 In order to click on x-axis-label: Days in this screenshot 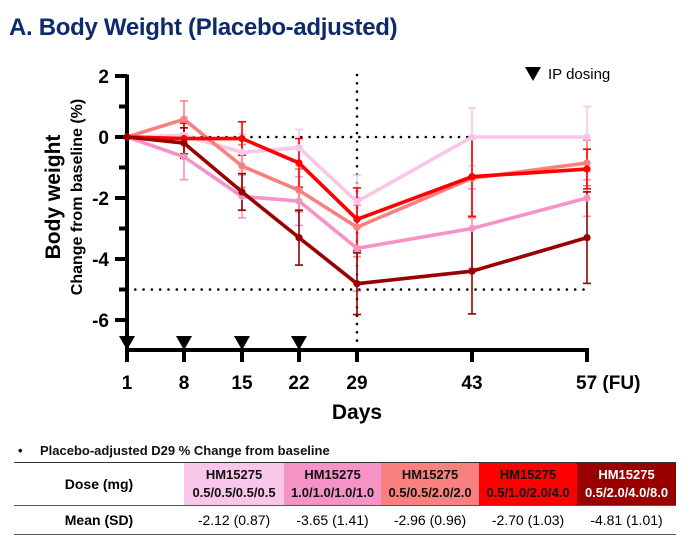, I will do `click(357, 412)`.